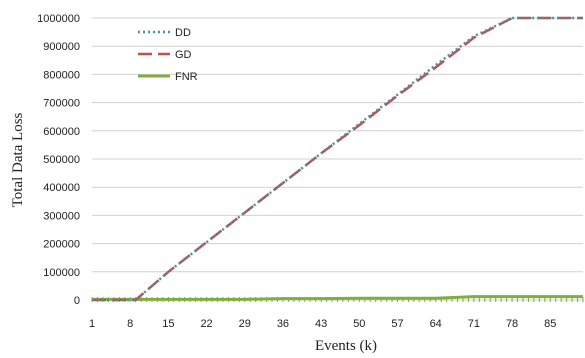  I want to click on legend-label-dd: DD, so click(183, 33).